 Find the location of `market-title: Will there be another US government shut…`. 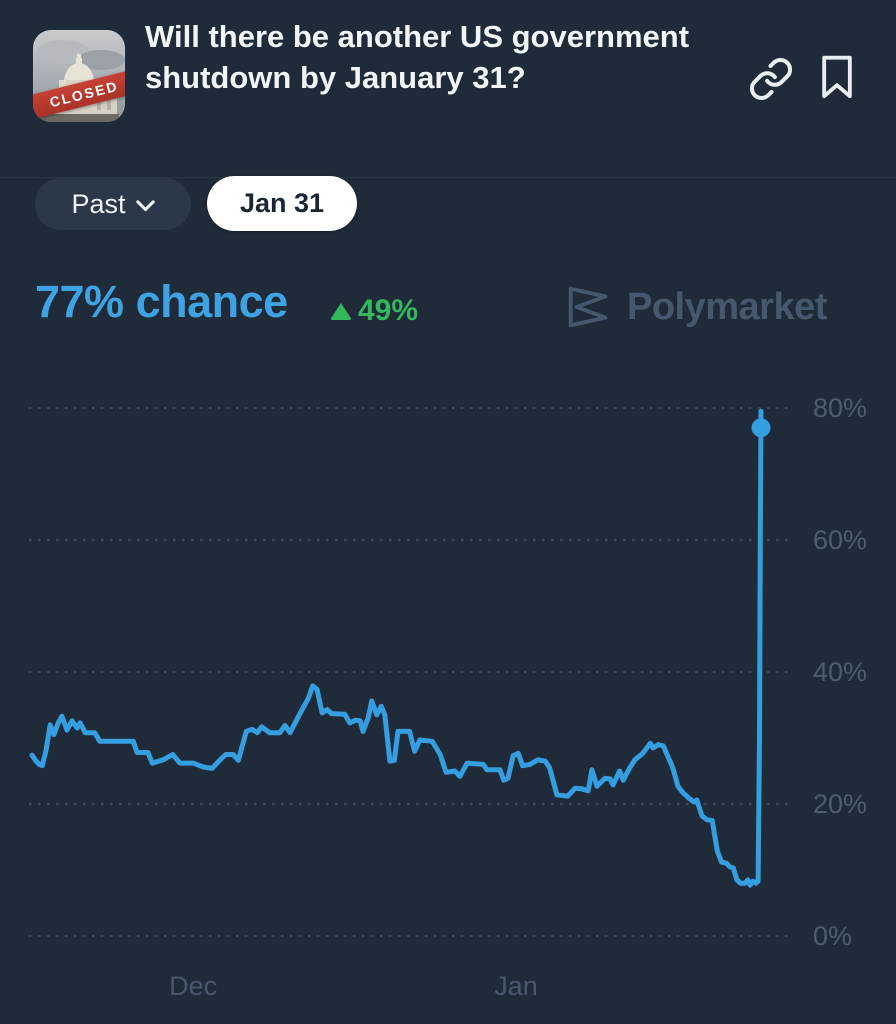

market-title: Will there be another US government shut… is located at coordinates (417, 57).